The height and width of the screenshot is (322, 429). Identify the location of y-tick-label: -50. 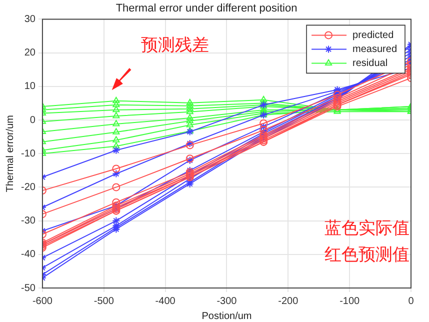
(28, 288).